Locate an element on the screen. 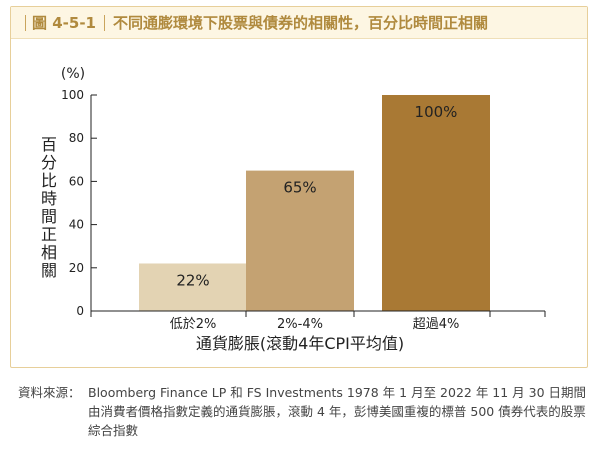 The height and width of the screenshot is (458, 600). x-tick-label: 低於2% is located at coordinates (193, 324).